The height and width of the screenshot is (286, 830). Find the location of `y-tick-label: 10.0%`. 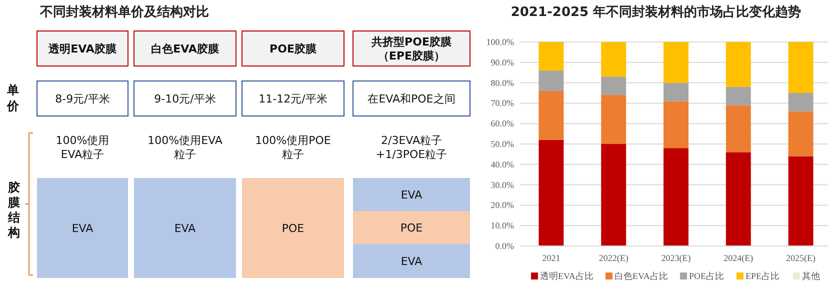

y-tick-label: 10.0% is located at coordinates (502, 225).